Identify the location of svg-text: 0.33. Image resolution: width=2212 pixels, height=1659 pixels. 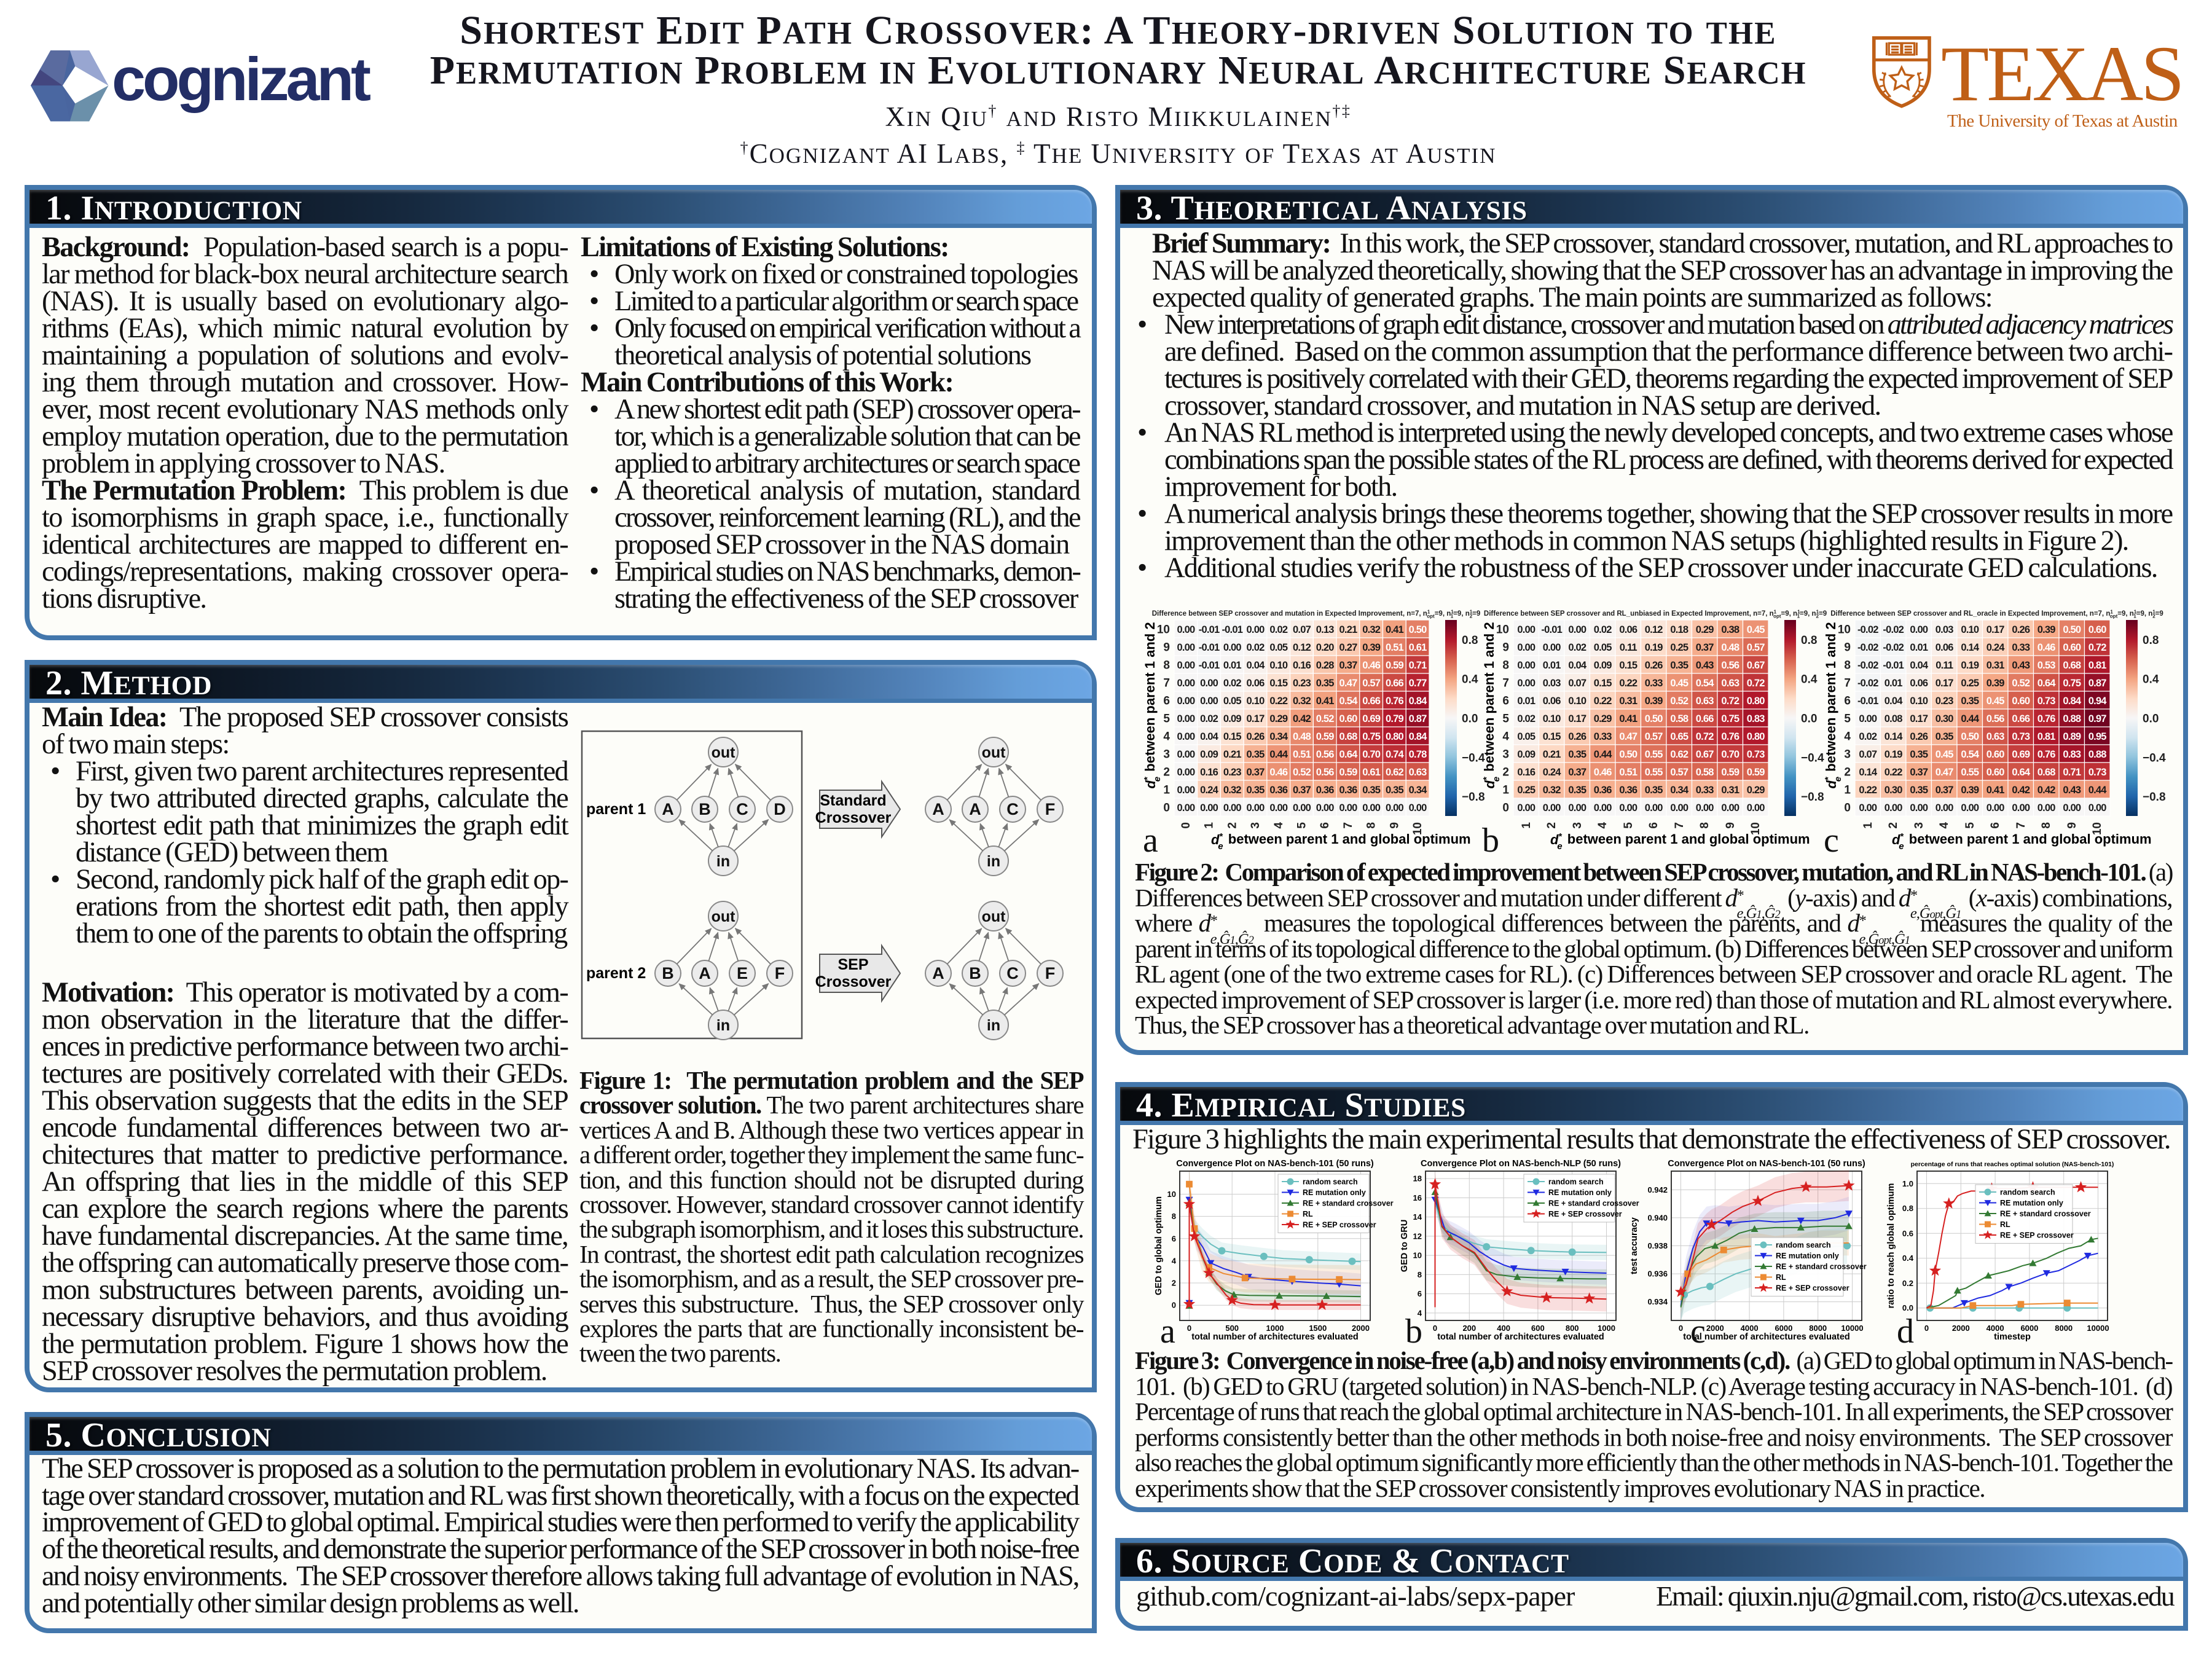
(2021, 647).